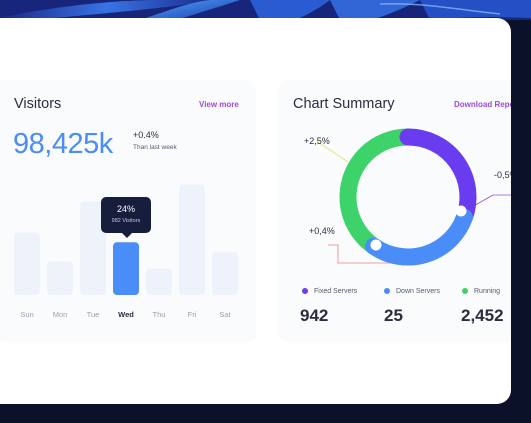 The width and height of the screenshot is (531, 423). What do you see at coordinates (155, 147) in the screenshot?
I see `visitors-change-subtitle: Than last week` at bounding box center [155, 147].